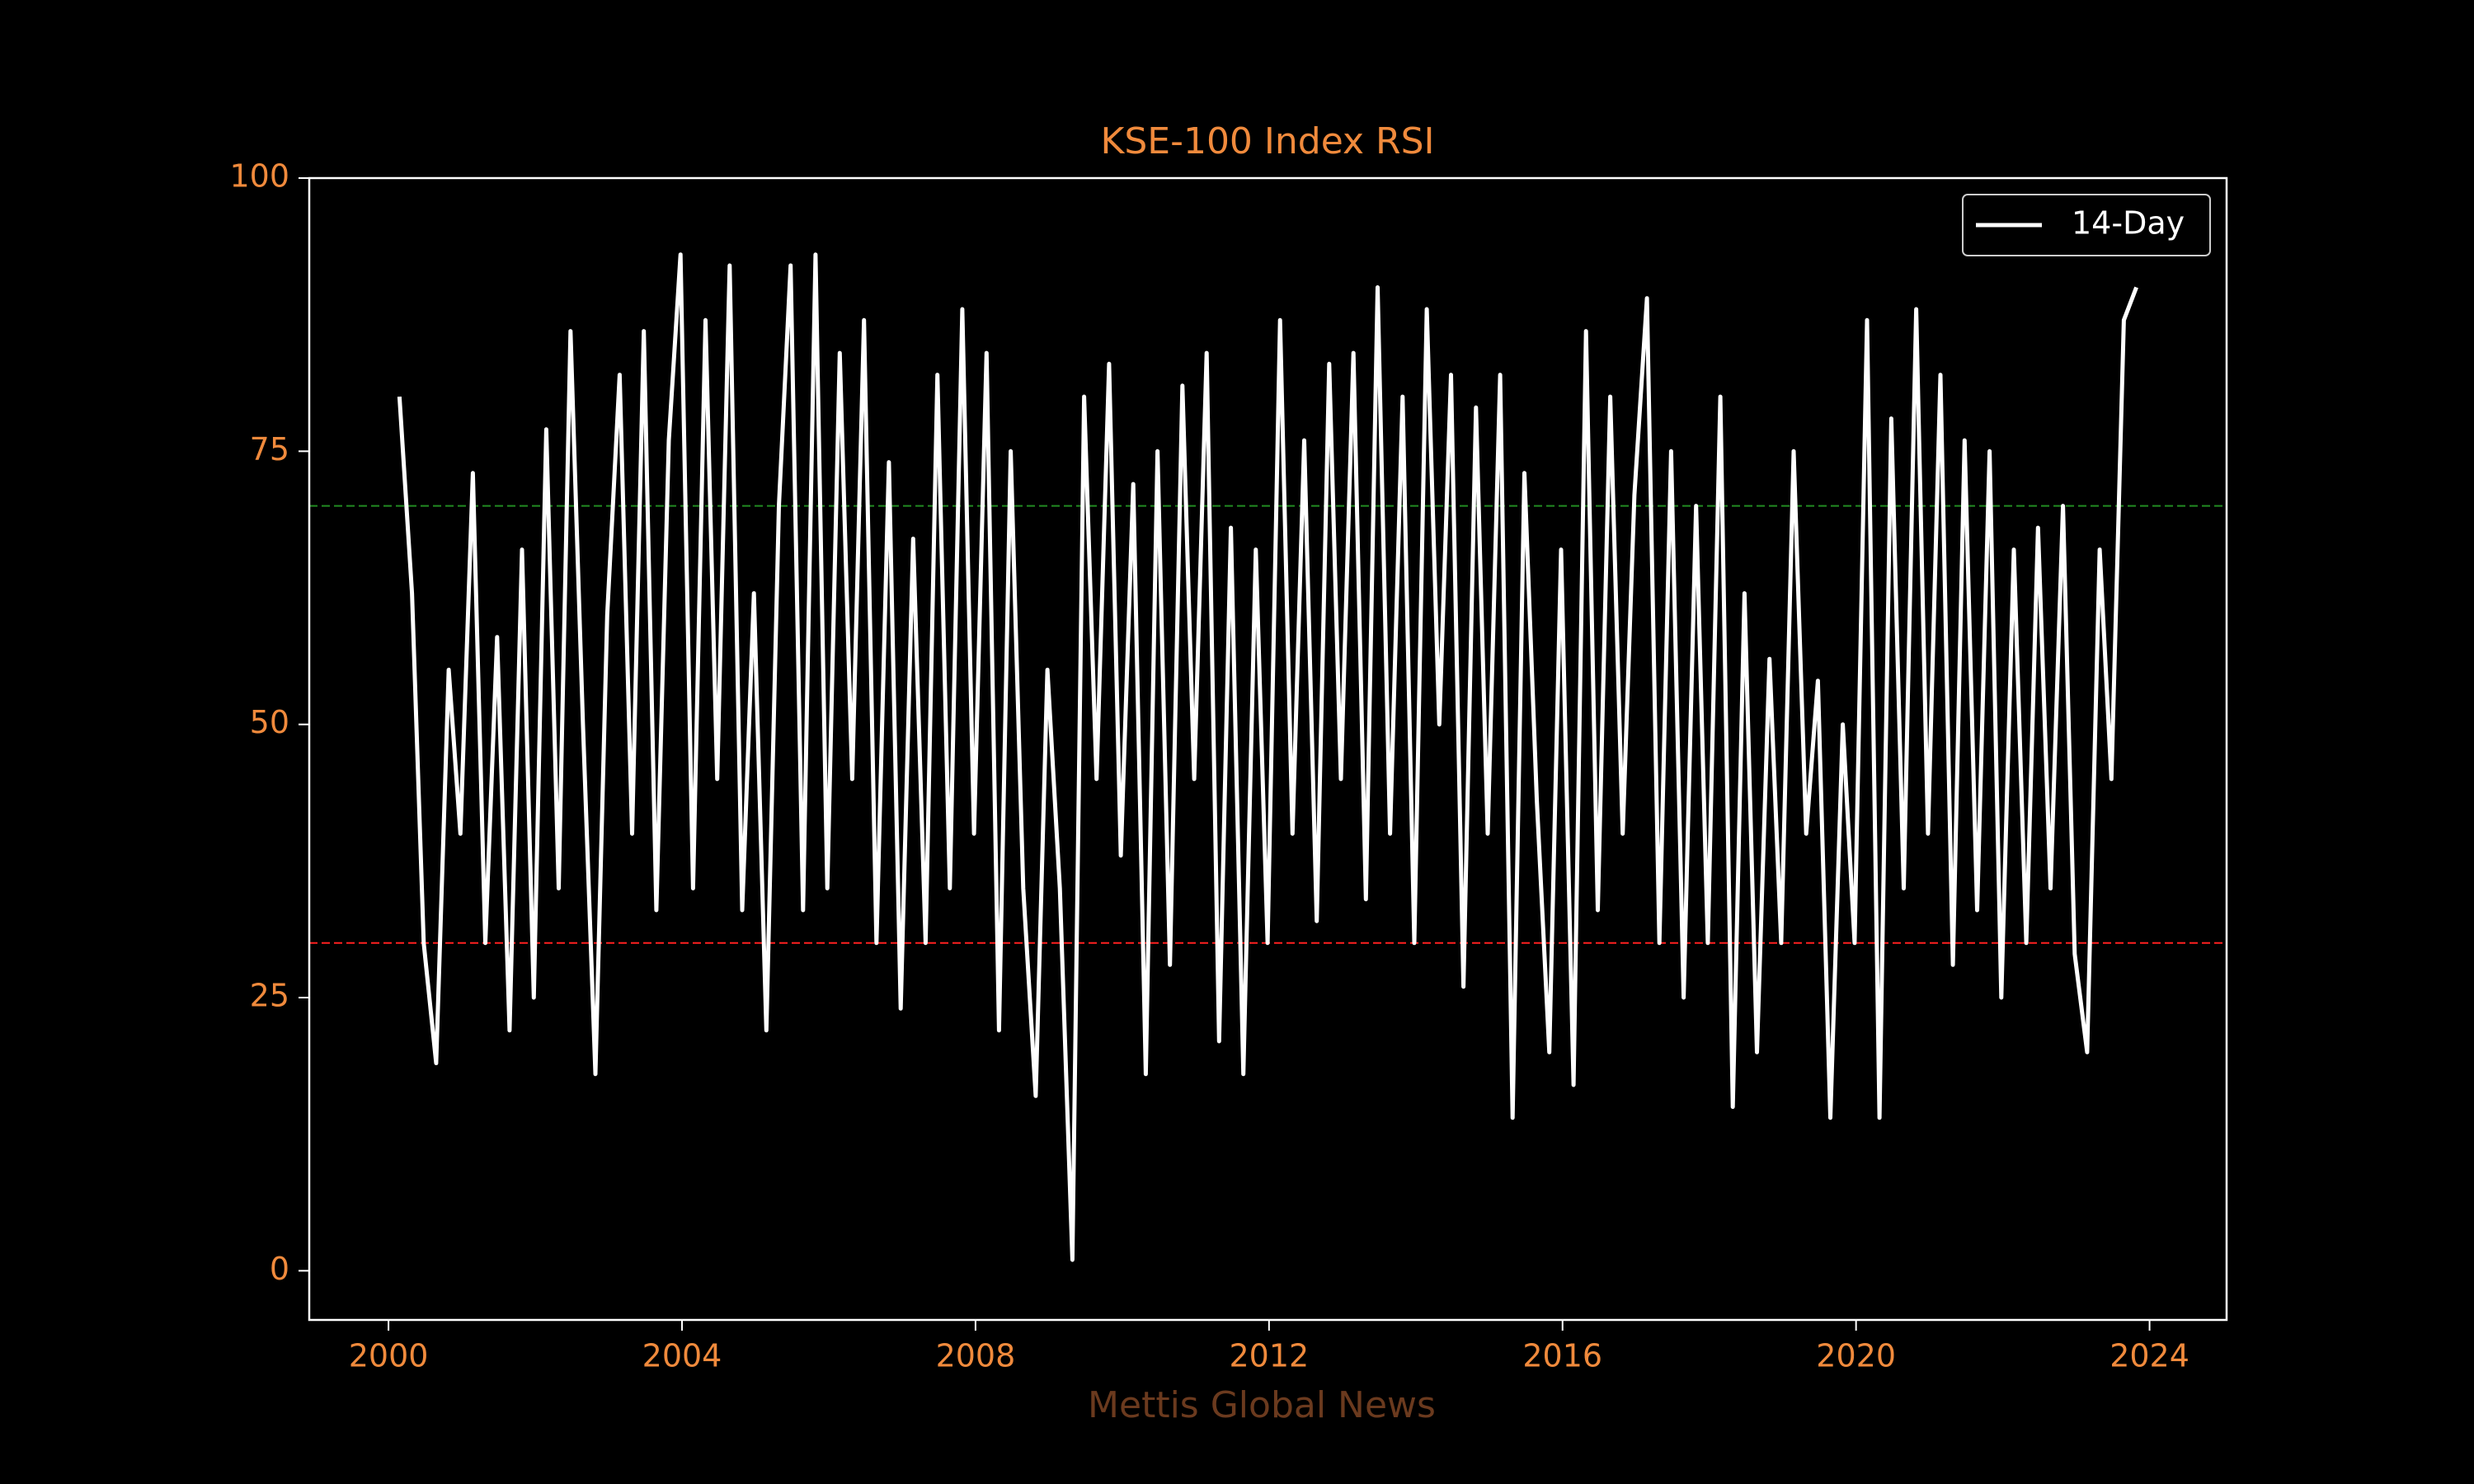 Image resolution: width=2474 pixels, height=1484 pixels. I want to click on x-tick-label: 2000, so click(389, 1356).